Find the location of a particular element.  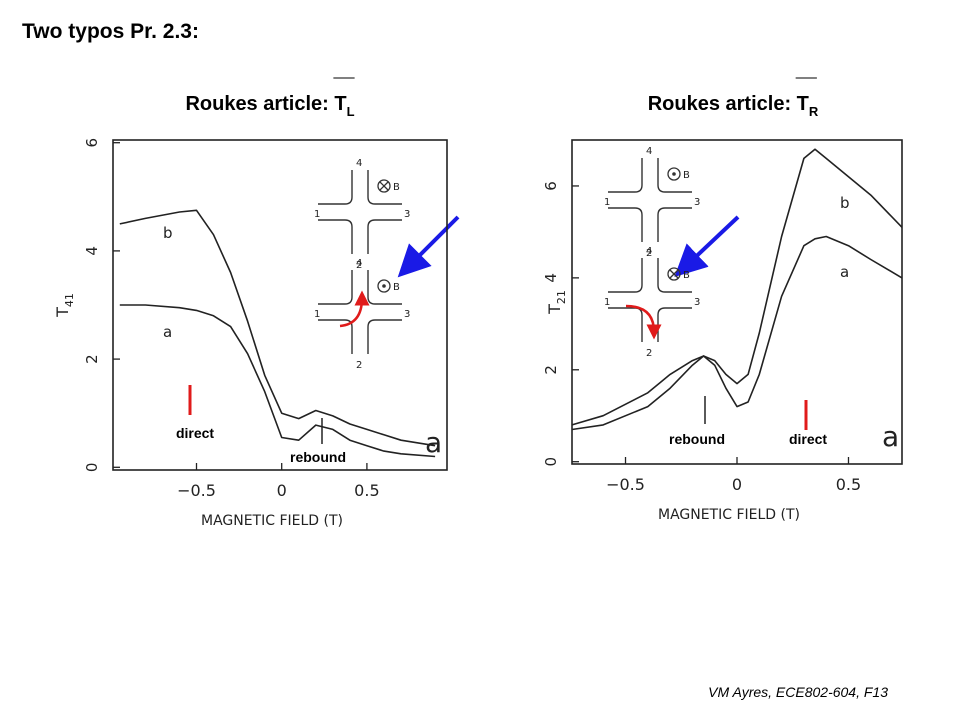

y-axis-label: T41 is located at coordinates (64, 305).